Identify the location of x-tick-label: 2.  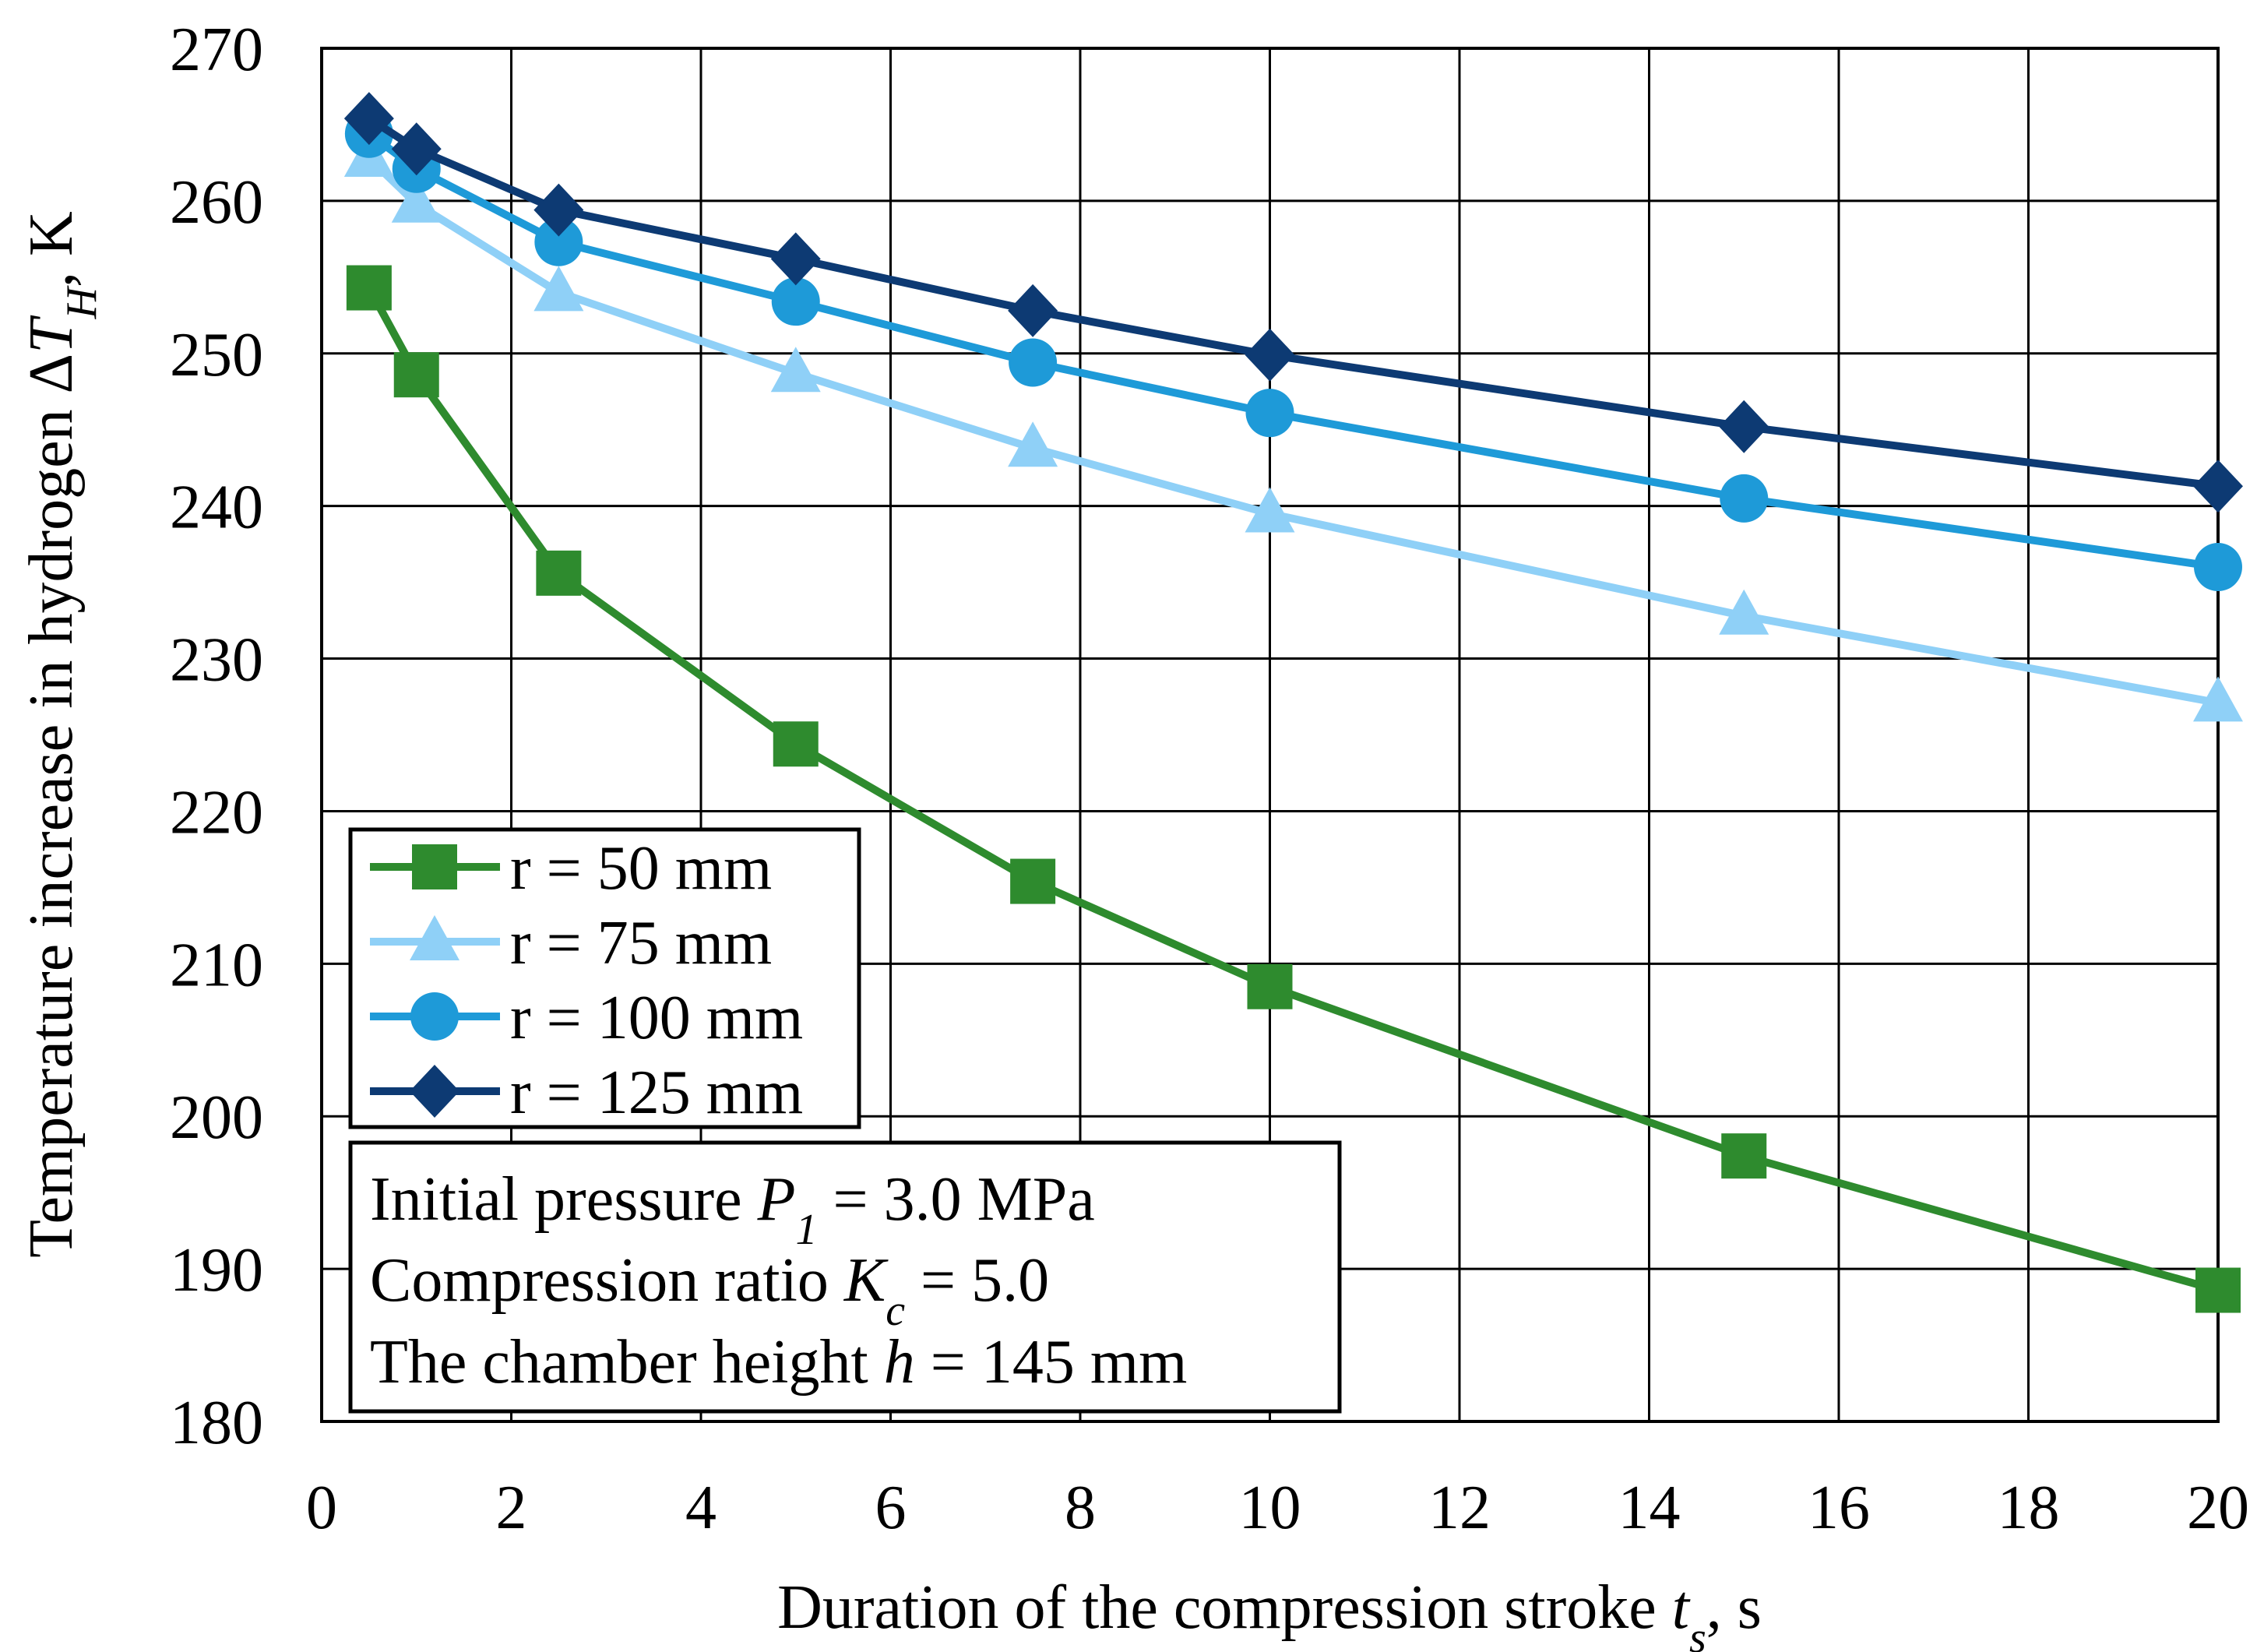
(511, 1508).